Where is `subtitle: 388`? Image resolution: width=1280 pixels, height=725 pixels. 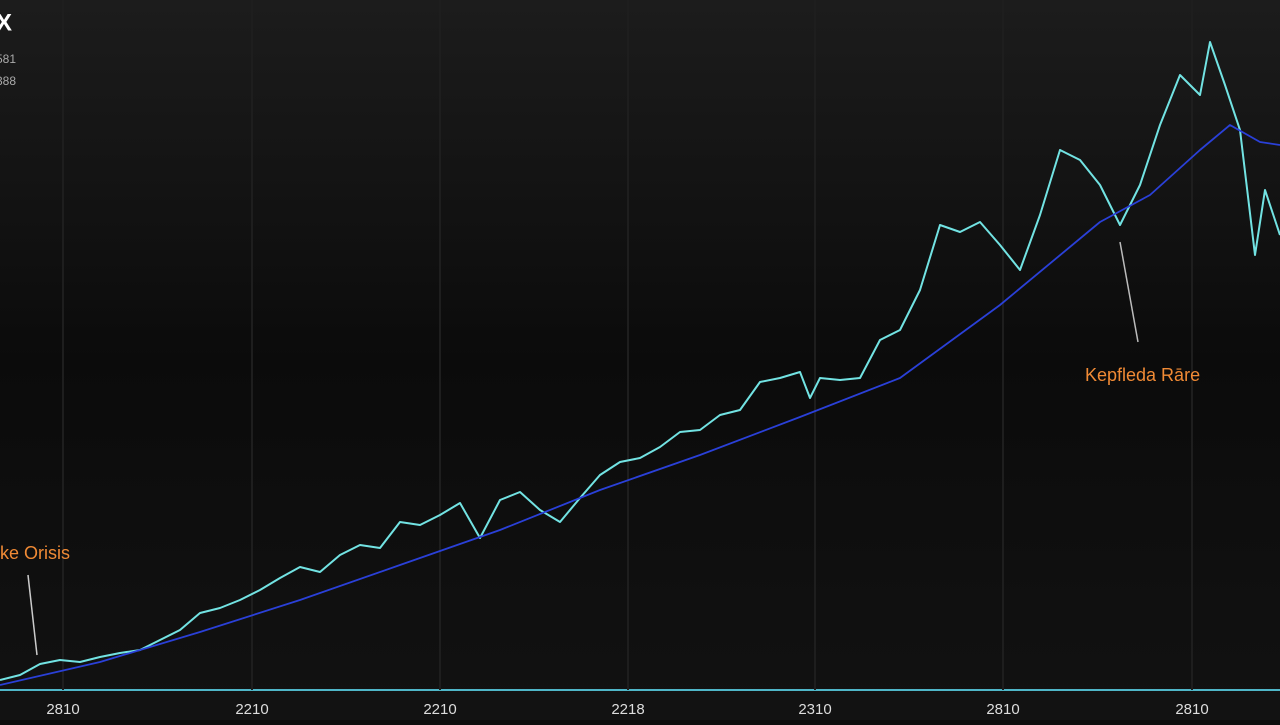
subtitle: 388 is located at coordinates (8, 81).